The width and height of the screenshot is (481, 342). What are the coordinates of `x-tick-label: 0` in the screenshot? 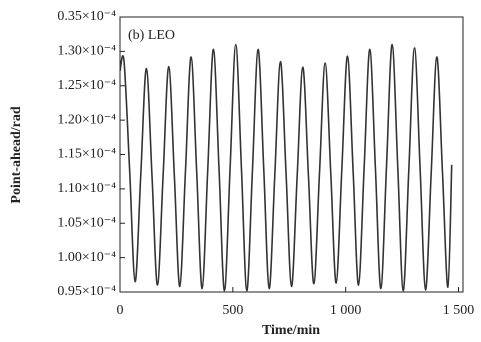 It's located at (120, 310).